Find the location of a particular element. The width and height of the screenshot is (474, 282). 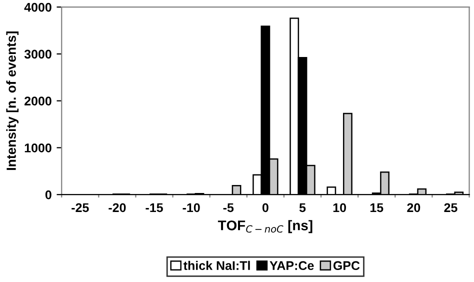

x-tick-label: -15 is located at coordinates (154, 207).